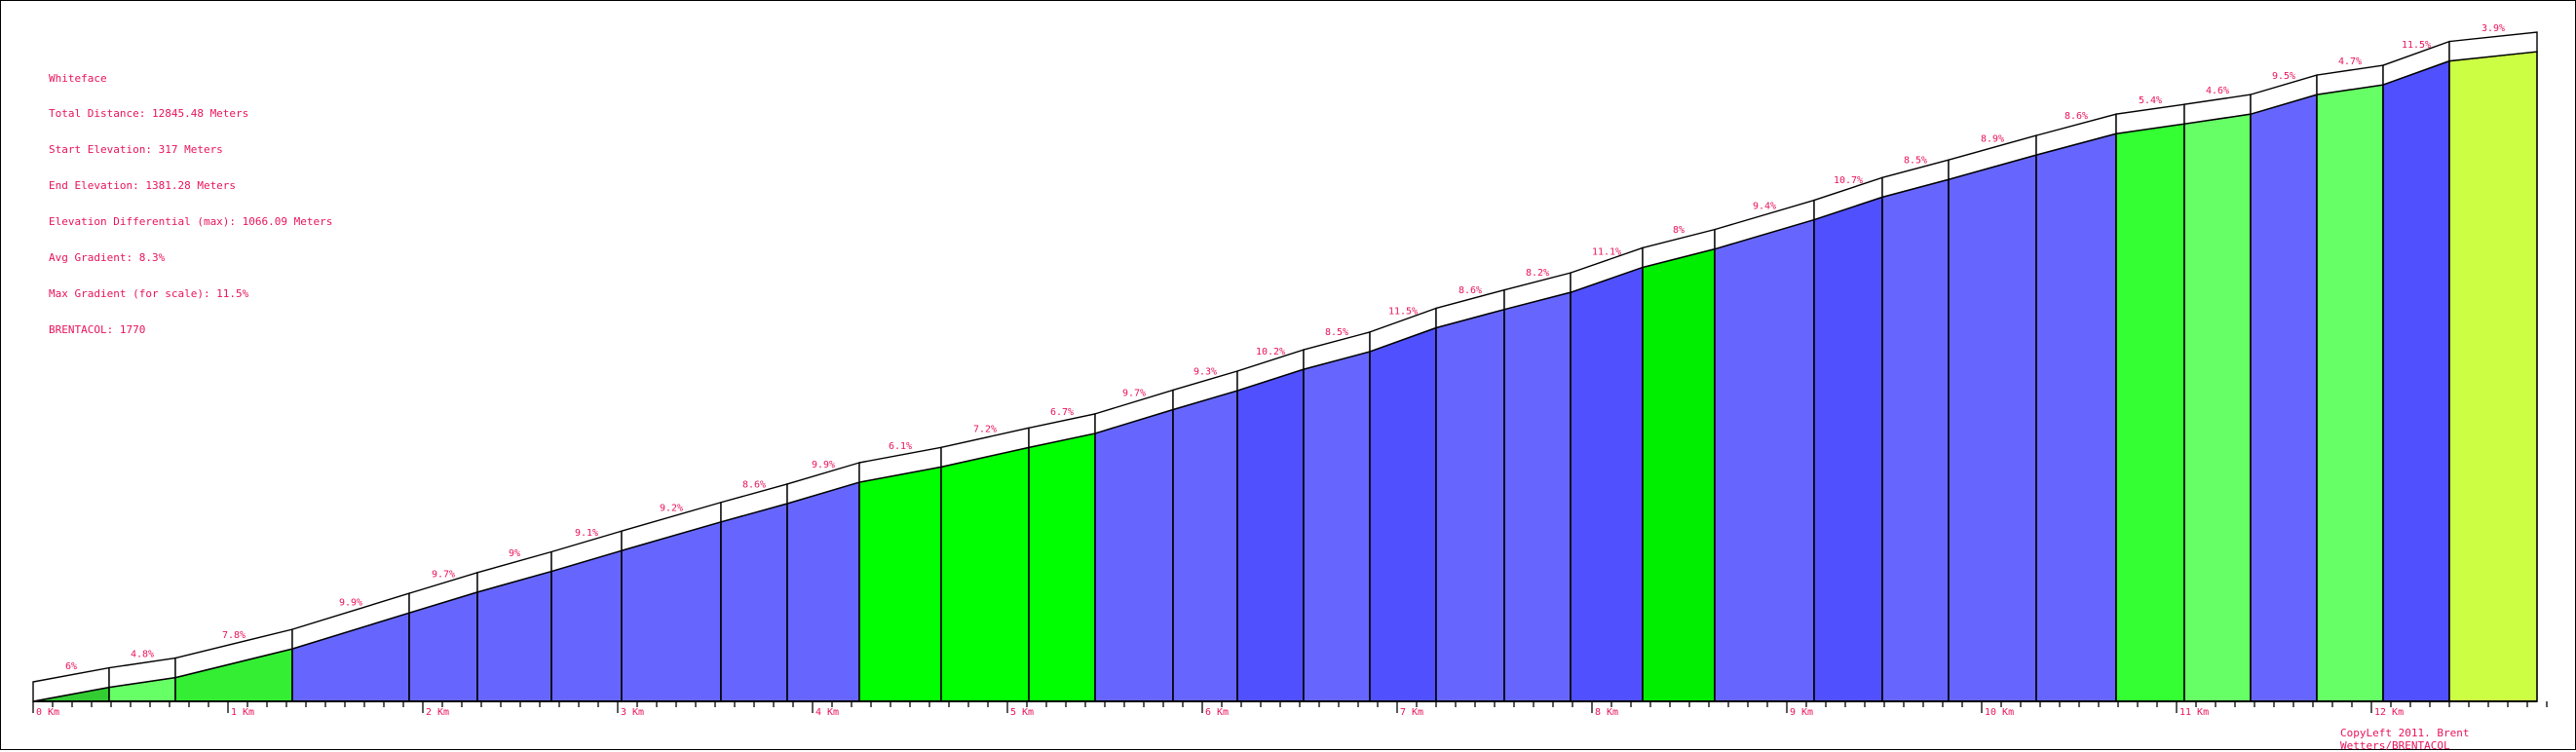 The width and height of the screenshot is (2576, 752). What do you see at coordinates (2389, 713) in the screenshot?
I see `x-tick-label: 12 Km` at bounding box center [2389, 713].